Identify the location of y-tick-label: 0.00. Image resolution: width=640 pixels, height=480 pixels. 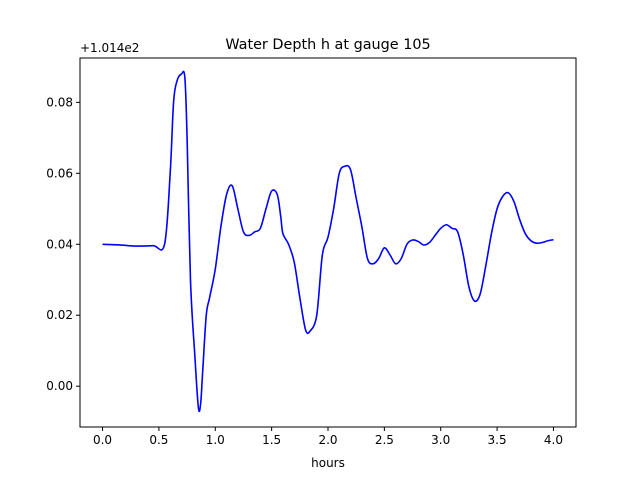
(59, 386).